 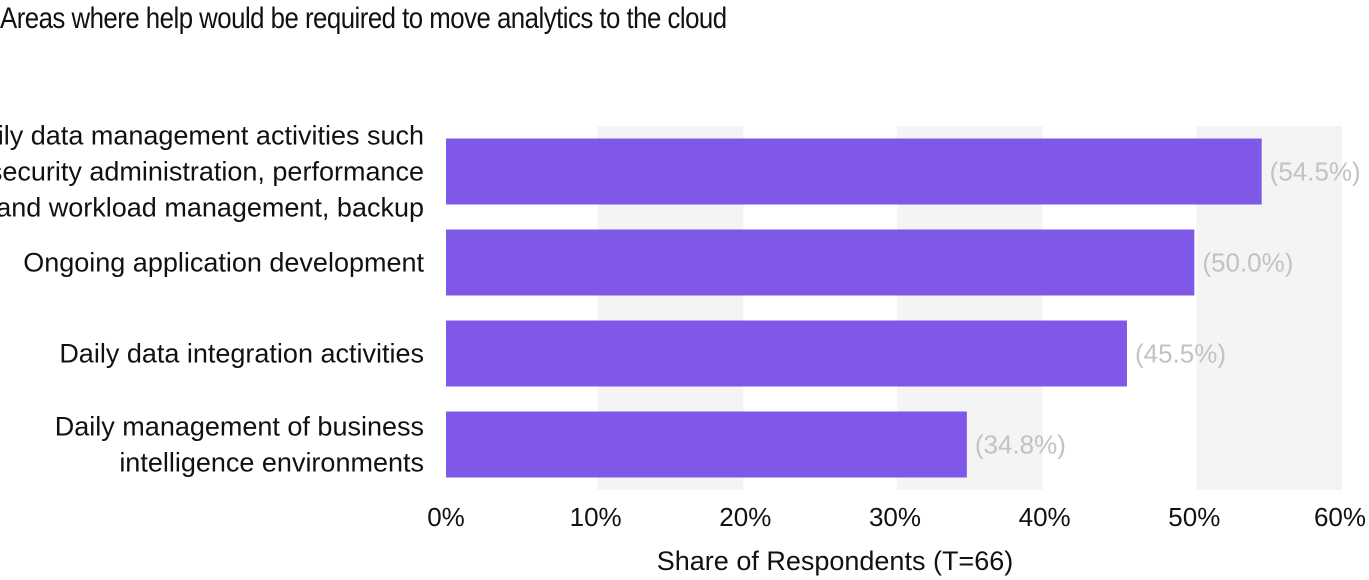 What do you see at coordinates (1045, 517) in the screenshot?
I see `x-tick-label: 40%` at bounding box center [1045, 517].